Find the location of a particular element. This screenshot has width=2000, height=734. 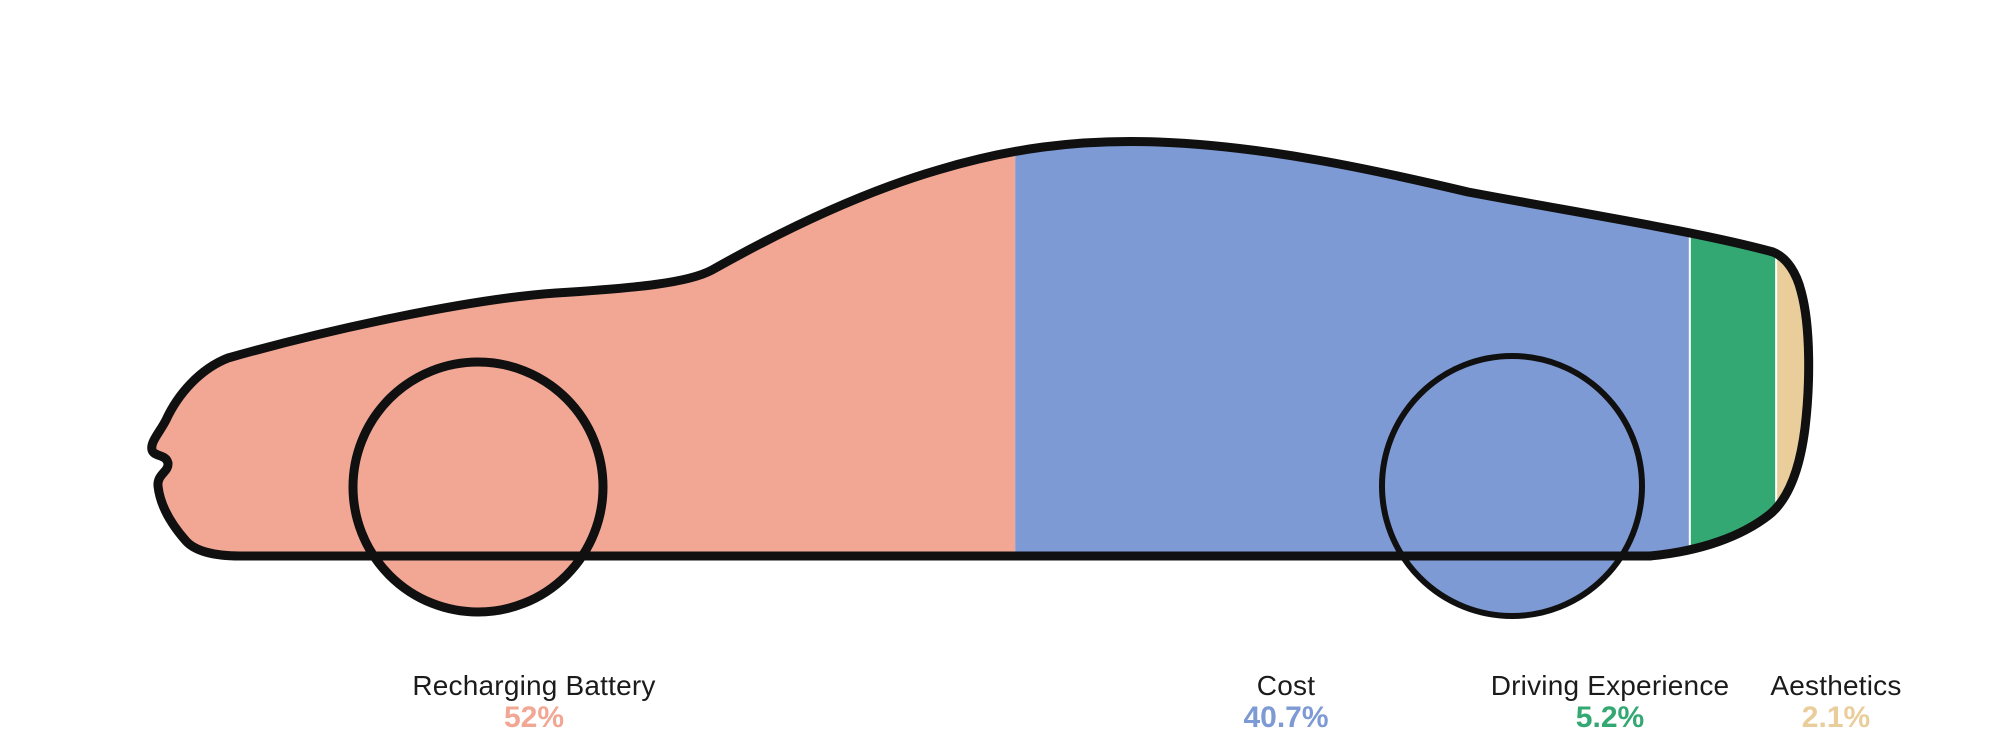

value-label: 52% is located at coordinates (534, 717).